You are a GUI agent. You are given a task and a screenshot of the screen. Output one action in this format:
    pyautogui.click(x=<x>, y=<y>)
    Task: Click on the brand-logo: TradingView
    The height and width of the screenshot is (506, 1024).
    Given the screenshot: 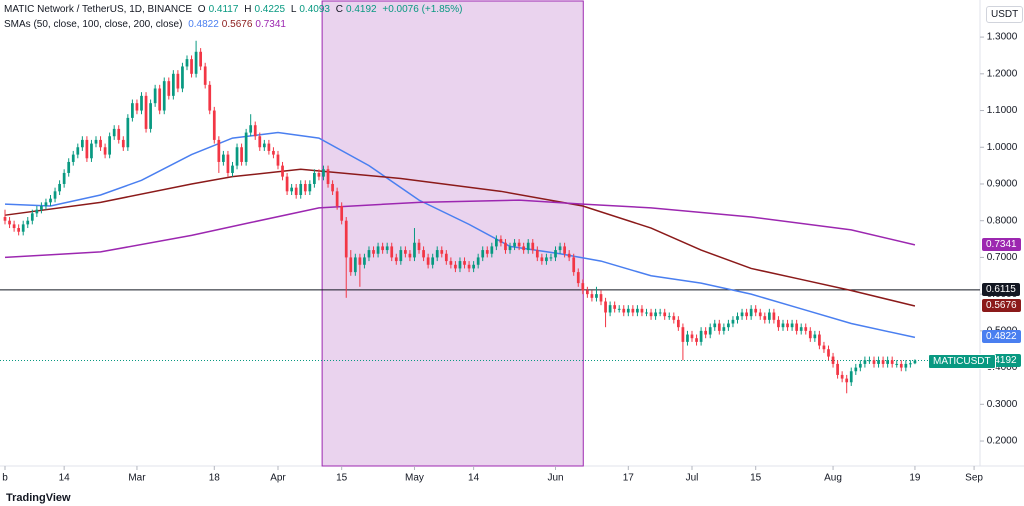 What is the action you would take?
    pyautogui.click(x=38, y=498)
    